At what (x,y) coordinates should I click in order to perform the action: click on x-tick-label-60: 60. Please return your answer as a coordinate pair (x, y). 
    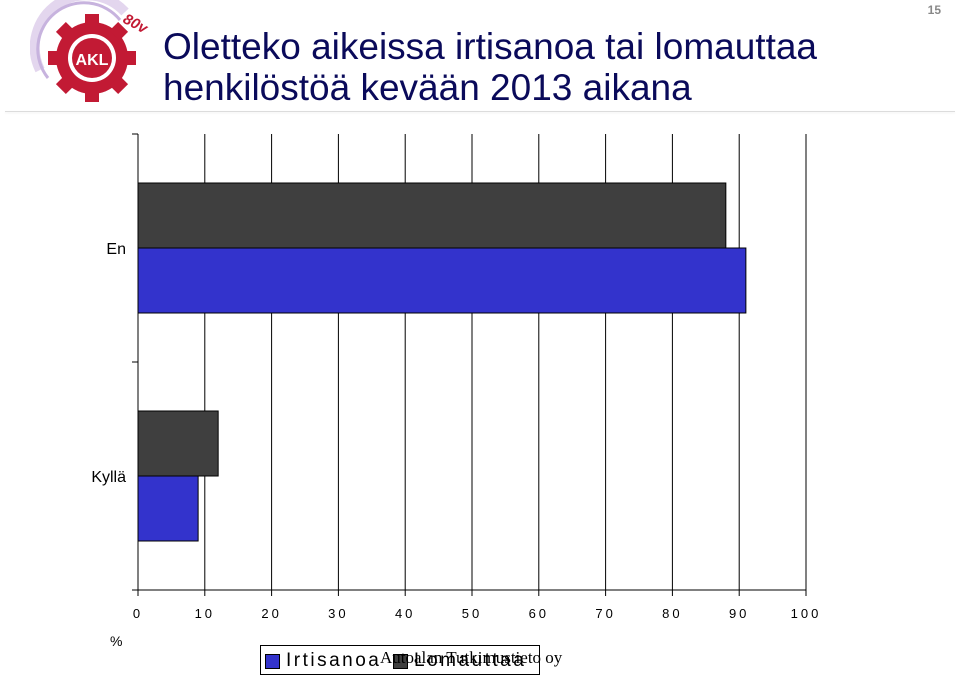
    Looking at the image, I should click on (539, 613).